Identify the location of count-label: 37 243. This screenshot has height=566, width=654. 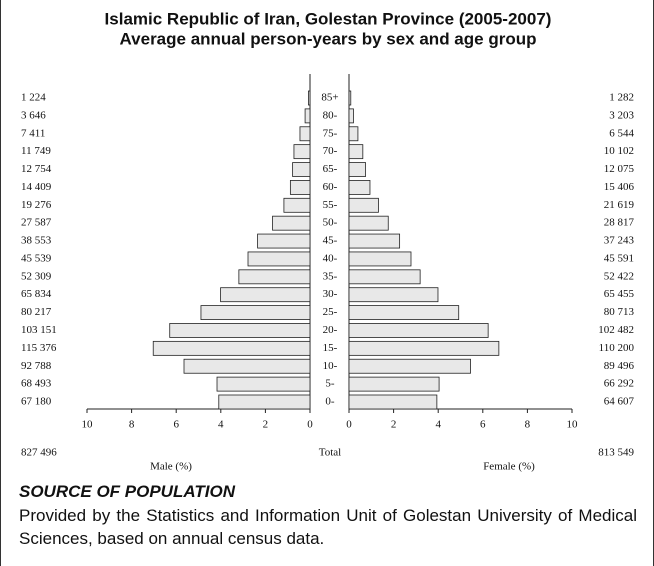
(619, 241).